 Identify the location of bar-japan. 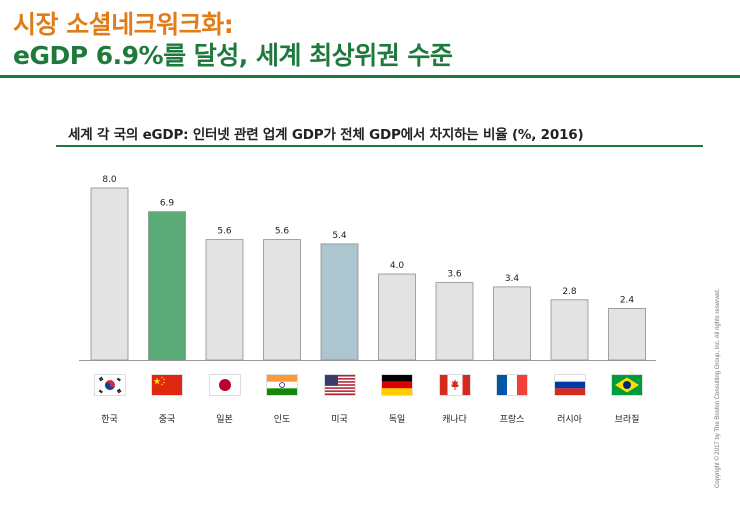
(224, 300).